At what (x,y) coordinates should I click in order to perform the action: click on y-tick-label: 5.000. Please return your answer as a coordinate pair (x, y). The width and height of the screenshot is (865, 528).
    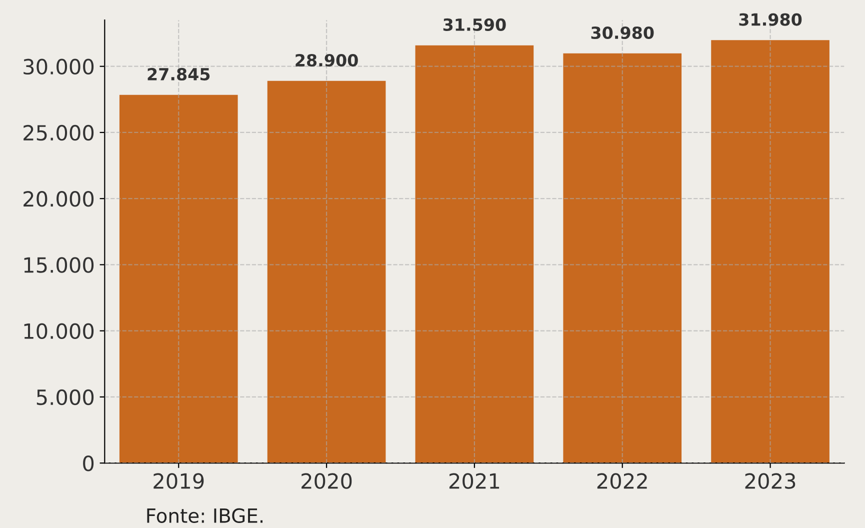
    Looking at the image, I should click on (65, 397).